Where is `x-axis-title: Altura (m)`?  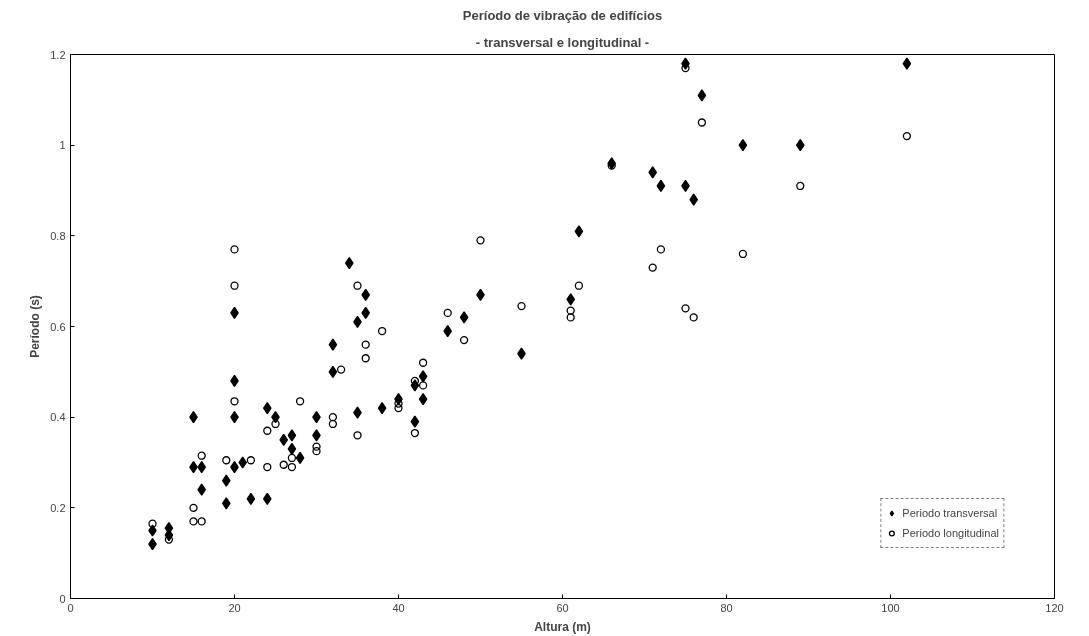 x-axis-title: Altura (m) is located at coordinates (562, 626).